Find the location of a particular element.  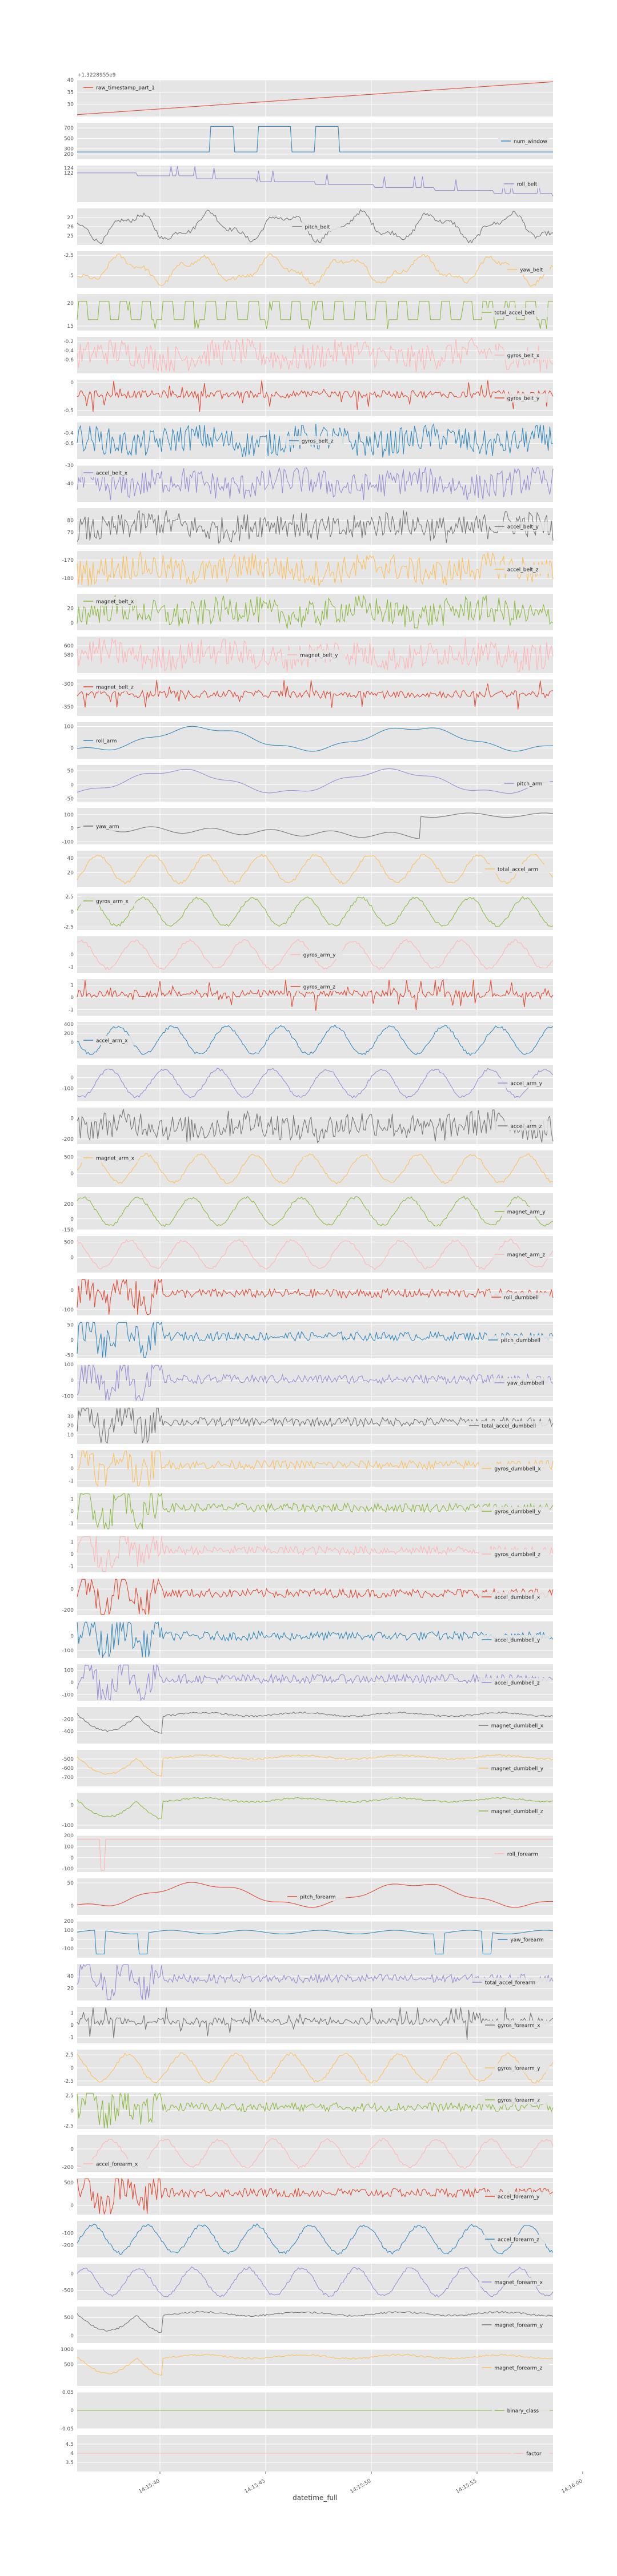

series-line-gyros_belt_y is located at coordinates (315, 396).